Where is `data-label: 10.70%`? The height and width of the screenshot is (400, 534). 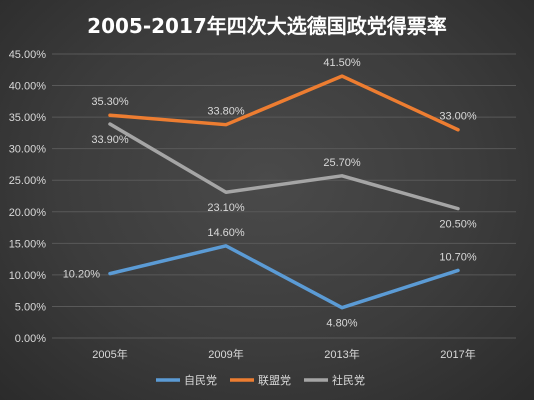
data-label: 10.70% is located at coordinates (458, 257).